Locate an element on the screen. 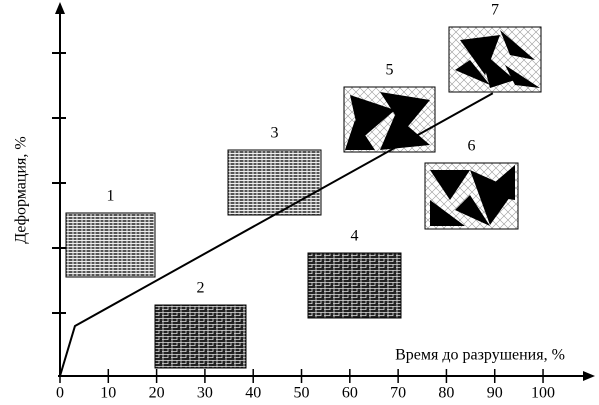 This screenshot has width=599, height=405. annotation: 5 is located at coordinates (390, 70).